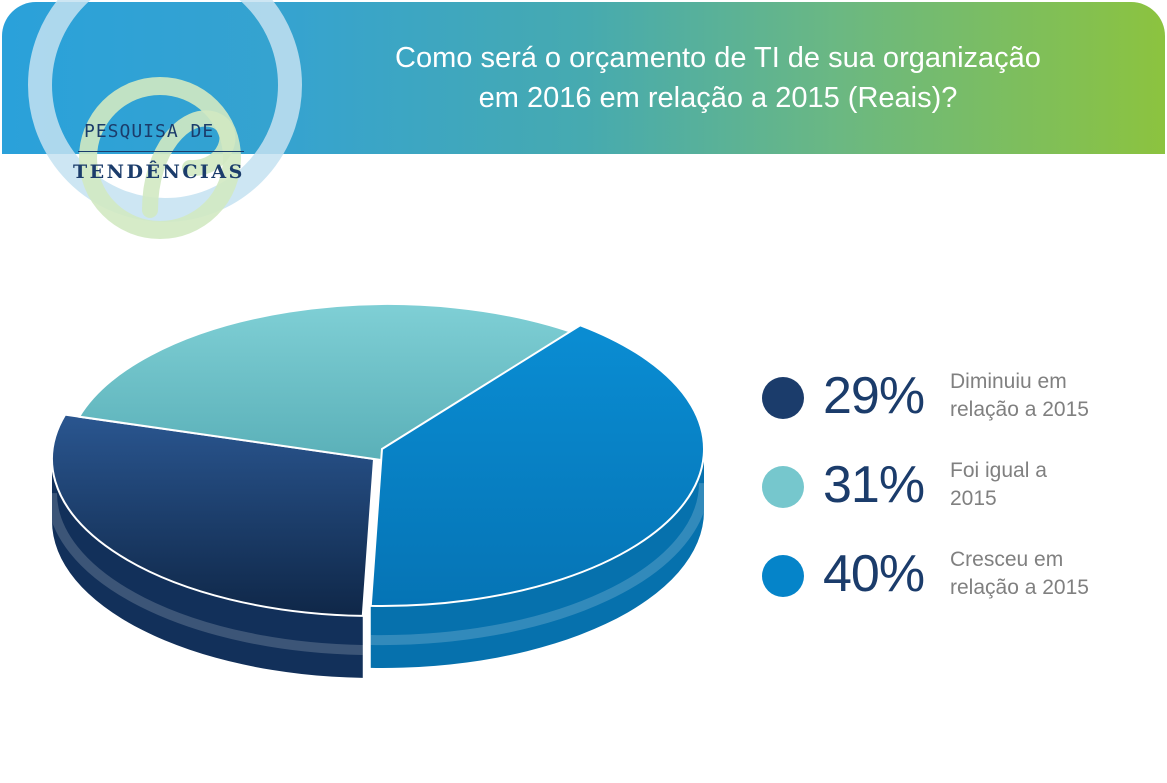 This screenshot has width=1167, height=783. Describe the element at coordinates (998, 485) in the screenshot. I see `legend-label-igual: Foi igual a 2015` at that location.